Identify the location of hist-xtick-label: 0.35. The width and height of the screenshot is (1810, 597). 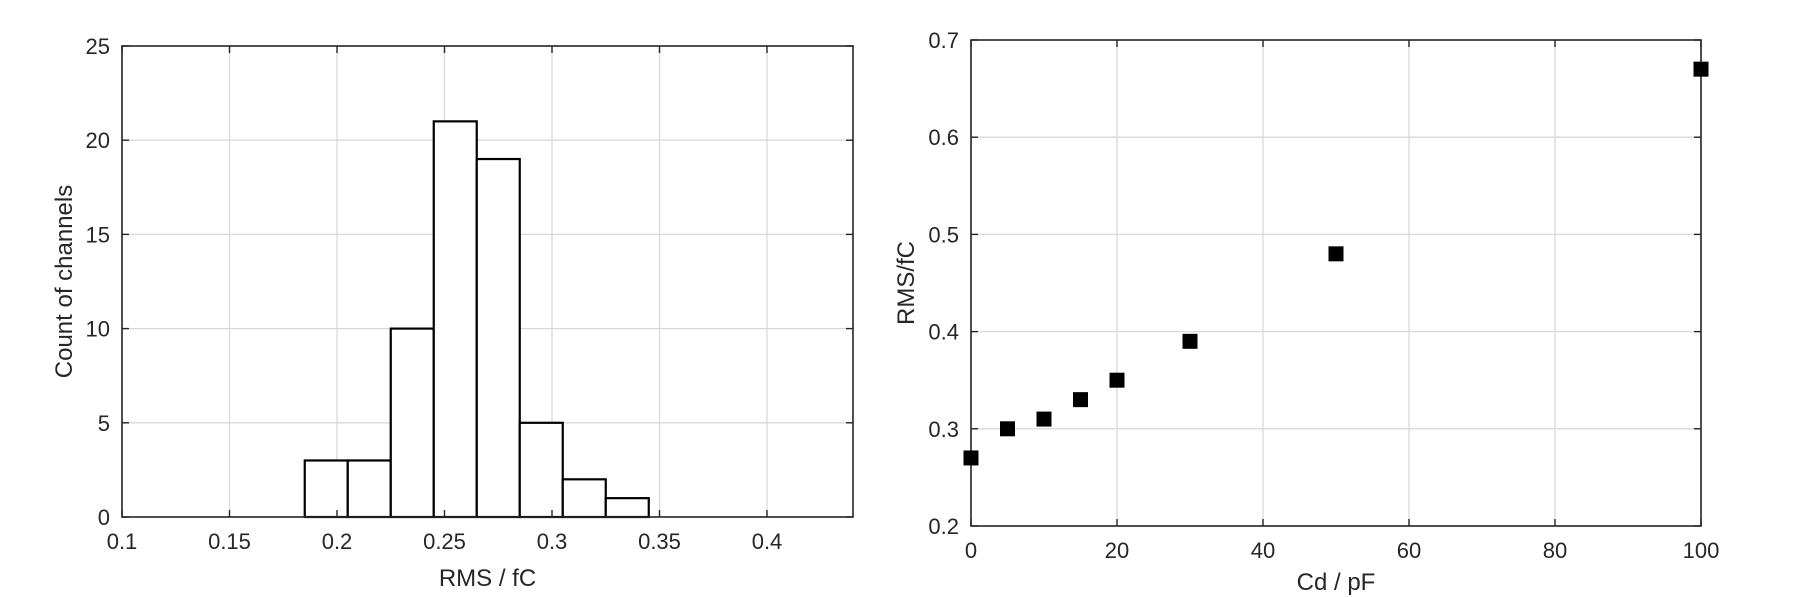
(659, 541).